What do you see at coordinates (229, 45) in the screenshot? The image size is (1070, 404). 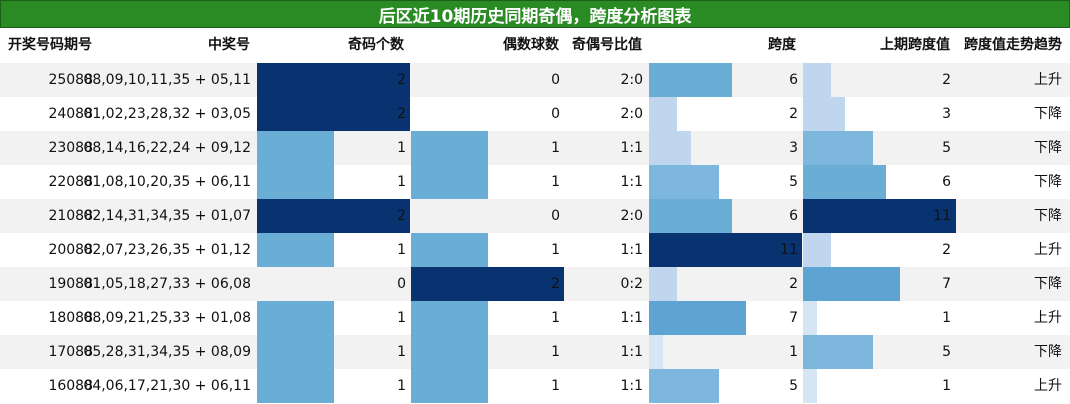 I see `header-numbers: 中奖号` at bounding box center [229, 45].